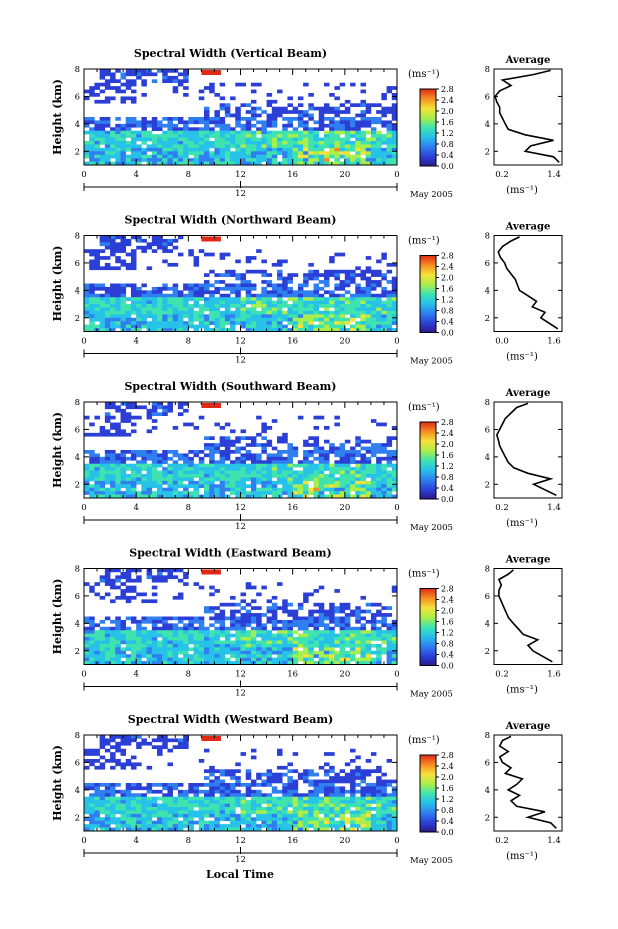 This screenshot has width=618, height=929. Describe the element at coordinates (522, 690) in the screenshot. I see `profile-x-unit: (ms⁻¹)` at that location.